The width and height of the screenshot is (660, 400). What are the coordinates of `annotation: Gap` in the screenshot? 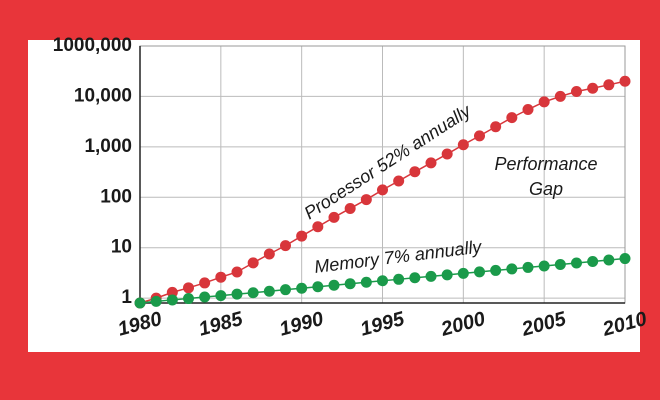 It's located at (546, 189).